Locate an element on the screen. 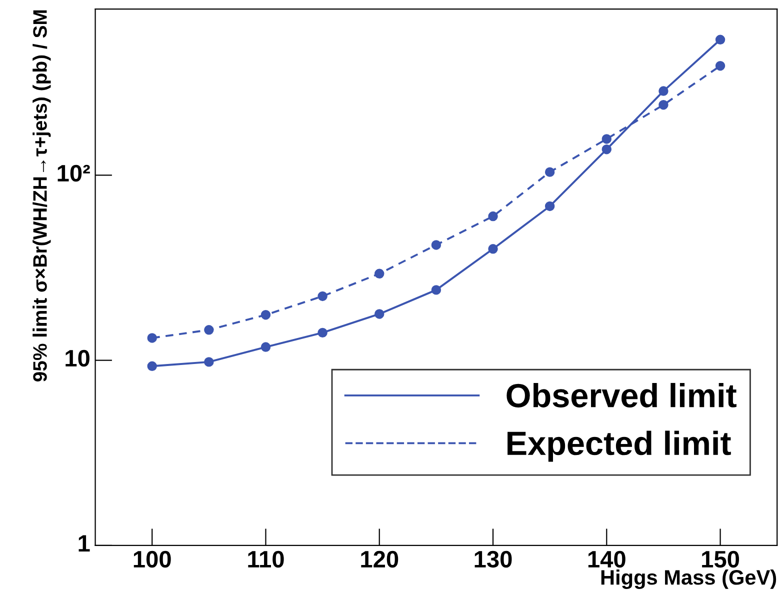 This screenshot has width=781, height=606. legend-label: Observed limit is located at coordinates (621, 395).